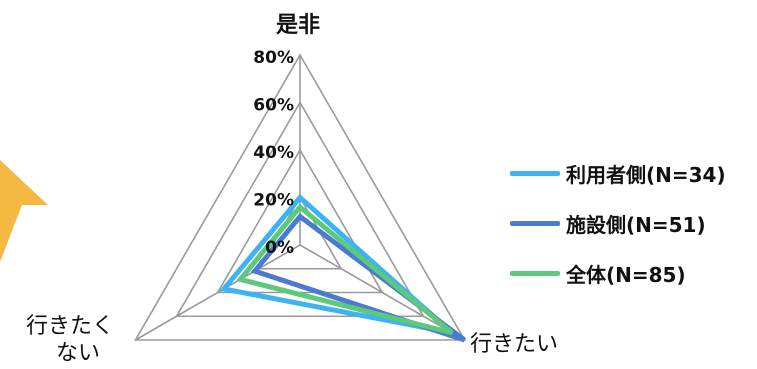 The image size is (757, 369). What do you see at coordinates (298, 25) in the screenshot?
I see `axis-label-top: 是非` at bounding box center [298, 25].